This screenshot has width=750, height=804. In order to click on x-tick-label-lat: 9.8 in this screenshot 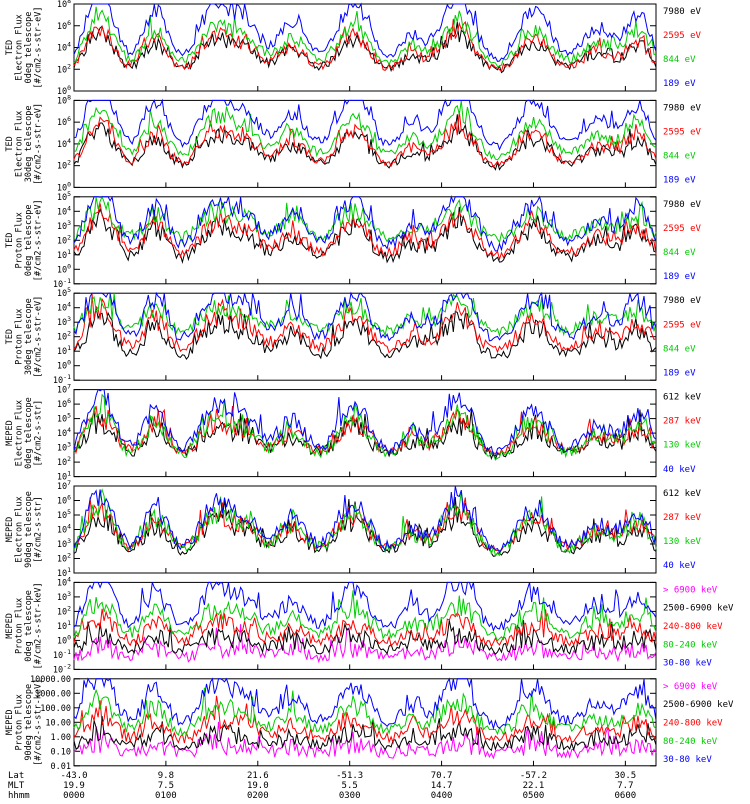, I will do `click(166, 776)`.